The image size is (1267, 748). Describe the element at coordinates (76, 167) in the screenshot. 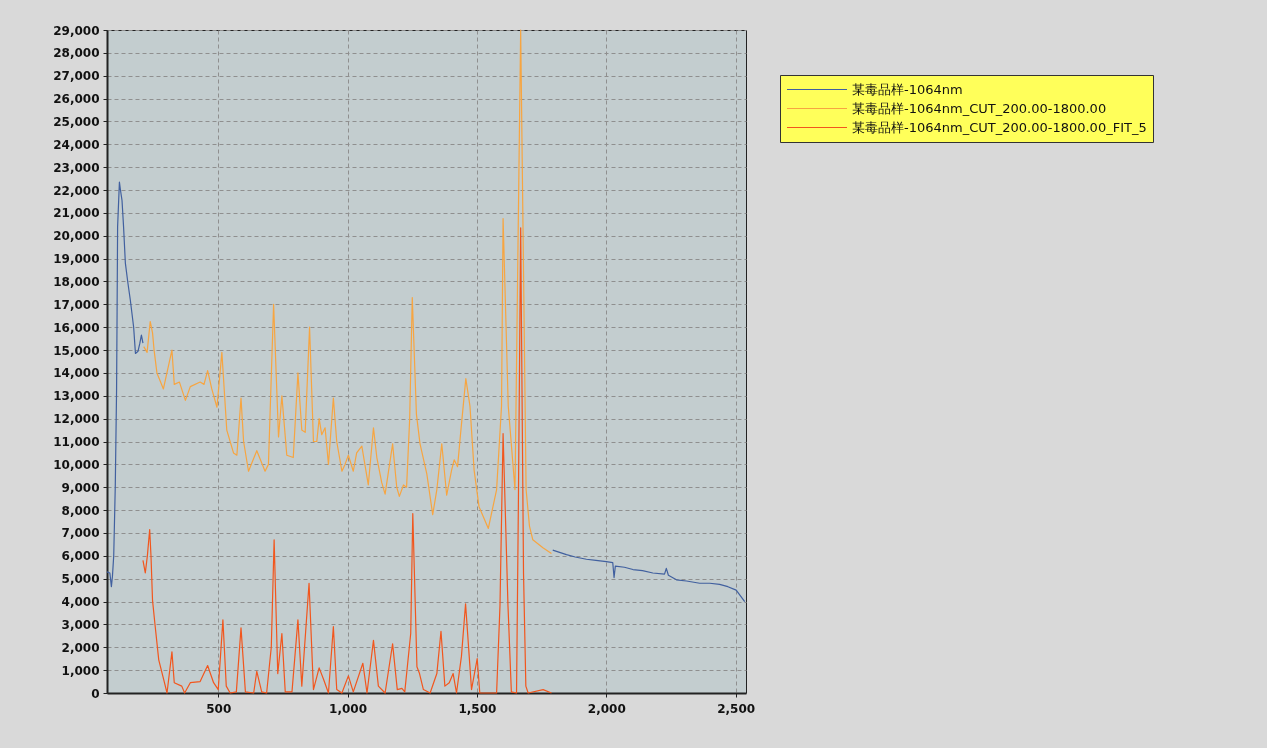

I see `y-tick-label: 23,000` at that location.